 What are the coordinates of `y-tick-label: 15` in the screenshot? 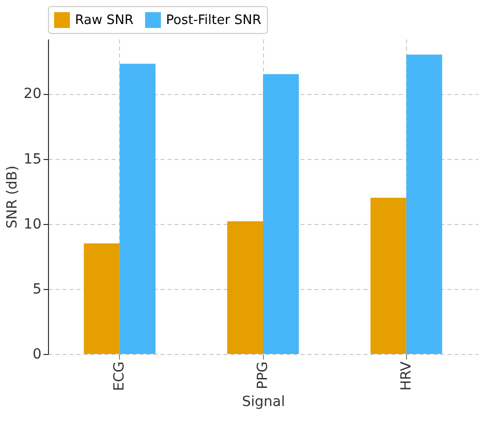 It's located at (33, 159).